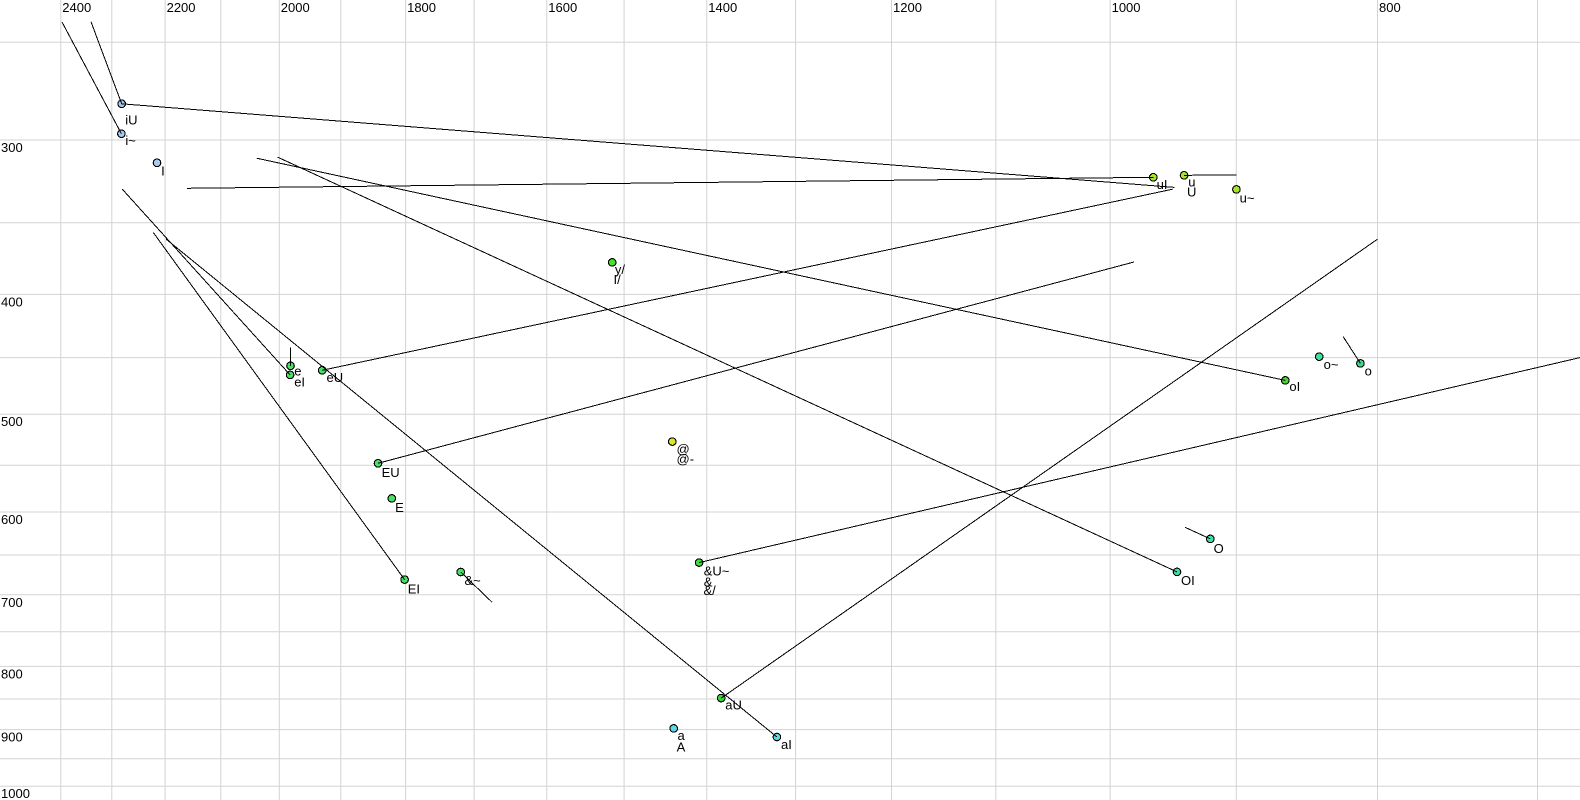  What do you see at coordinates (1191, 181) in the screenshot?
I see `svg-text: u` at bounding box center [1191, 181].